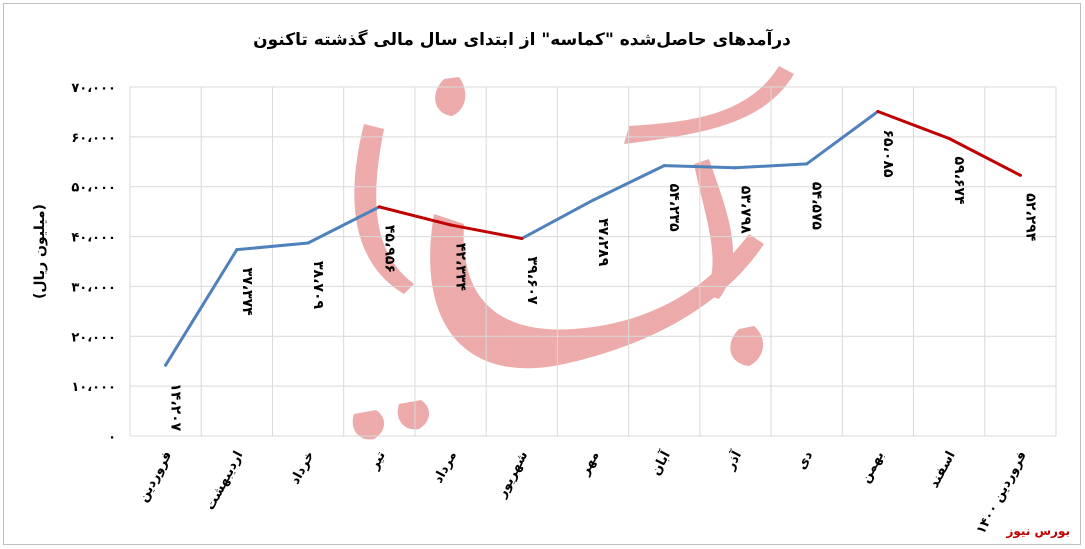 The image size is (1085, 549). Describe the element at coordinates (1030, 217) in the screenshot. I see `data-label: ۵۲،۲۹۴` at that location.